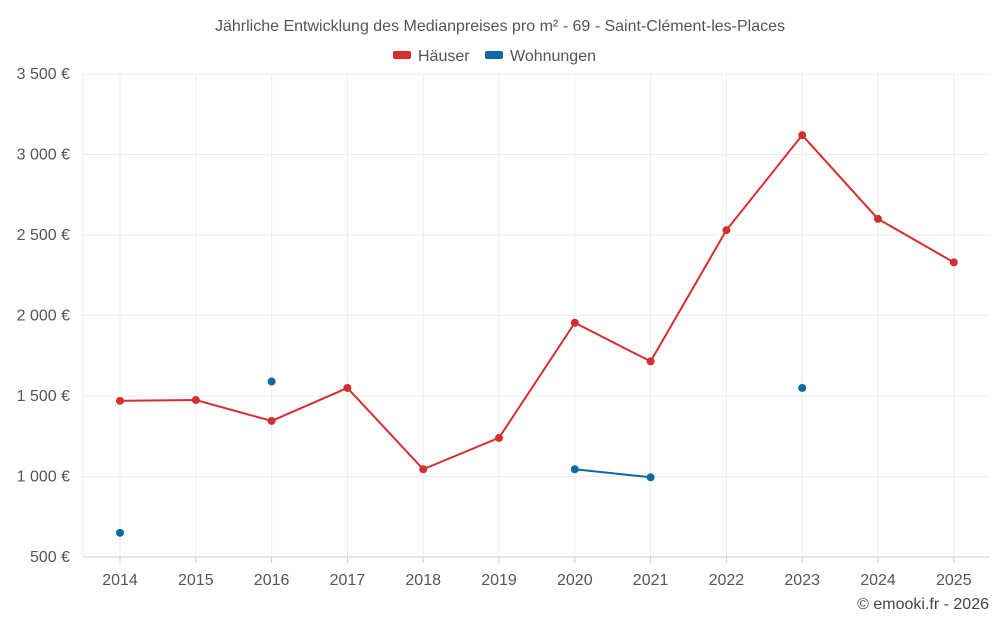 The width and height of the screenshot is (1000, 625). I want to click on x-tick-label: 2025, so click(954, 580).